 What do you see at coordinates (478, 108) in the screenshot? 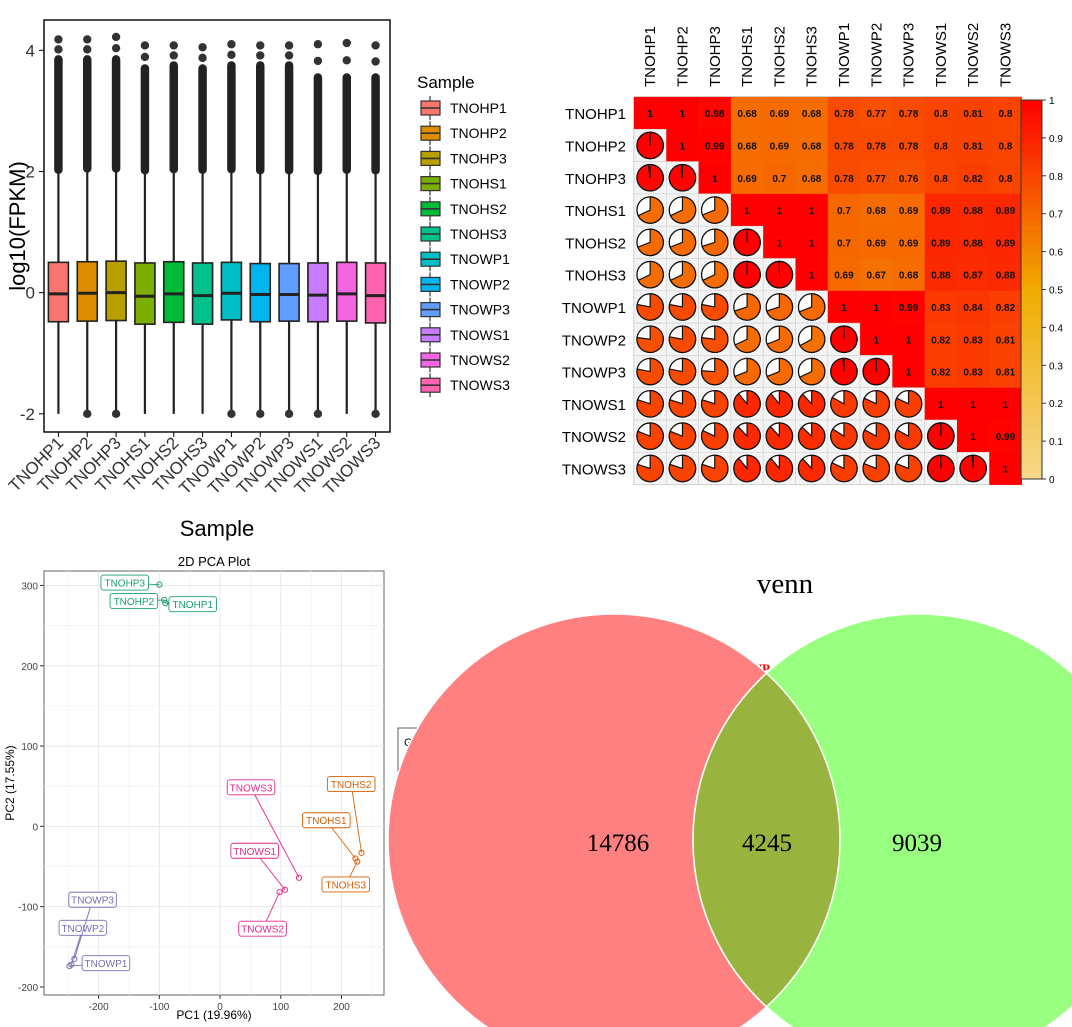
I see `legend-label: TNOHP1` at bounding box center [478, 108].